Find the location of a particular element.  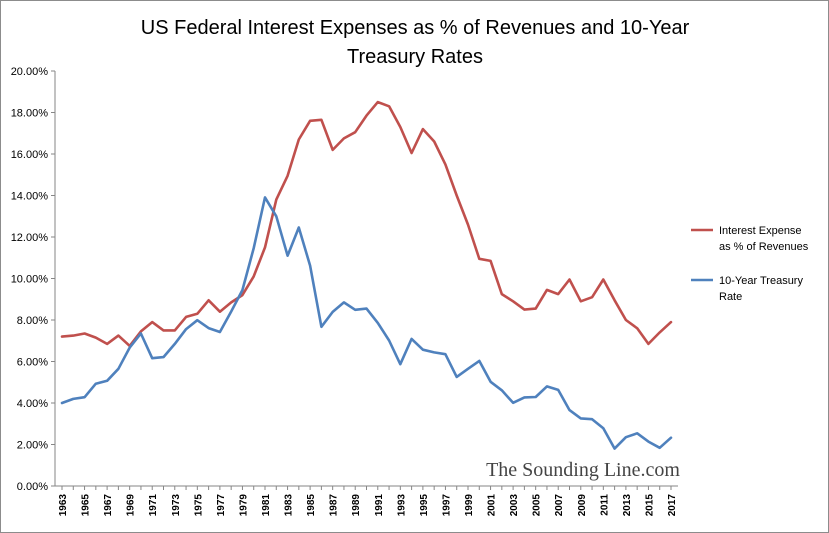

y-tick-label: 10.00% is located at coordinates (30, 280).